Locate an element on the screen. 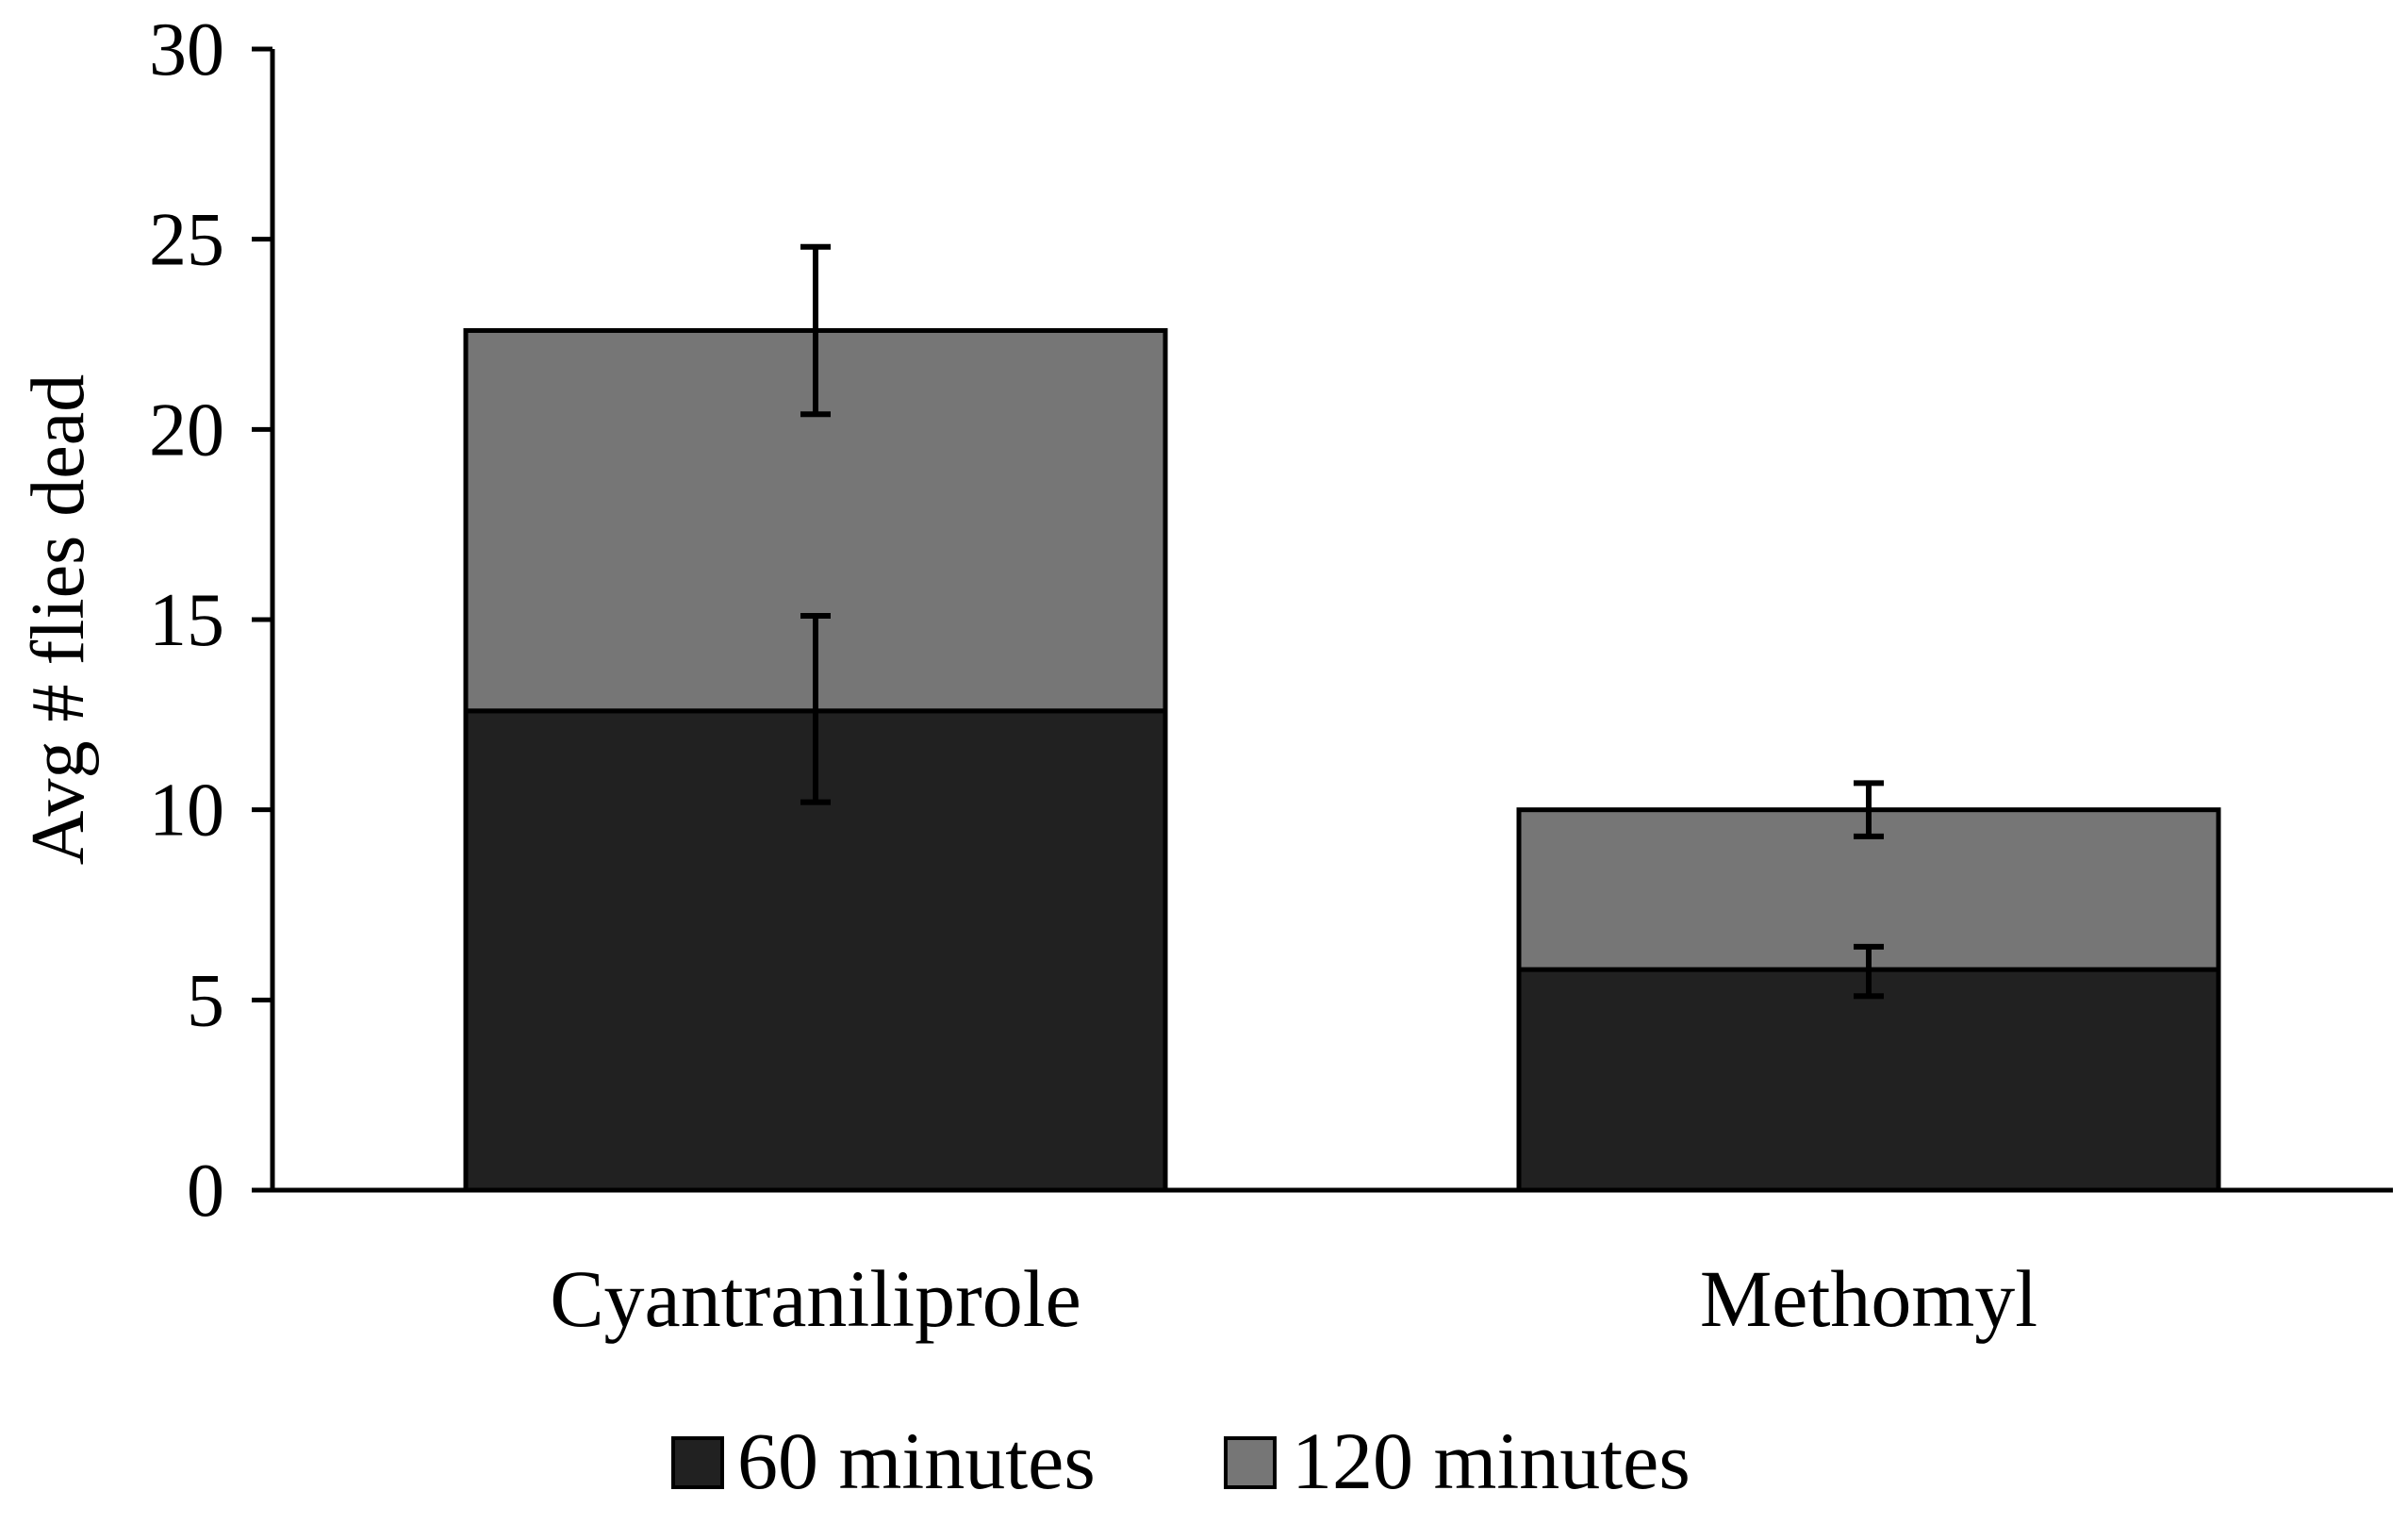  bar-segment is located at coordinates (1868, 1080).